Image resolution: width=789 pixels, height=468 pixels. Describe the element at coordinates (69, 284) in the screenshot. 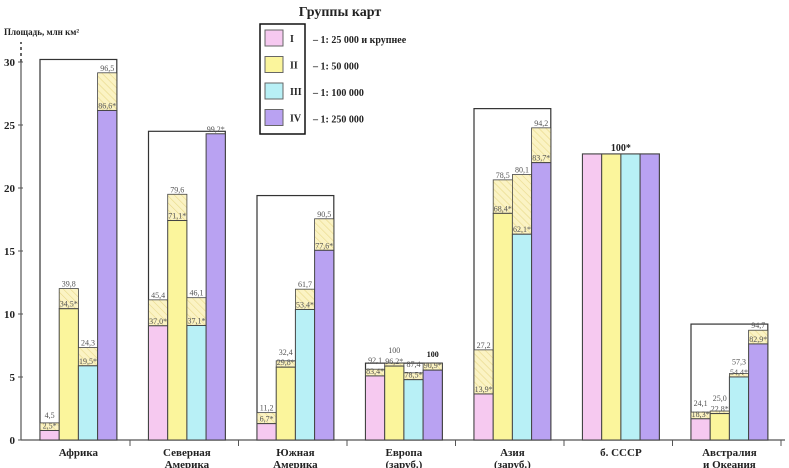

I see `total-label: 39,8` at that location.